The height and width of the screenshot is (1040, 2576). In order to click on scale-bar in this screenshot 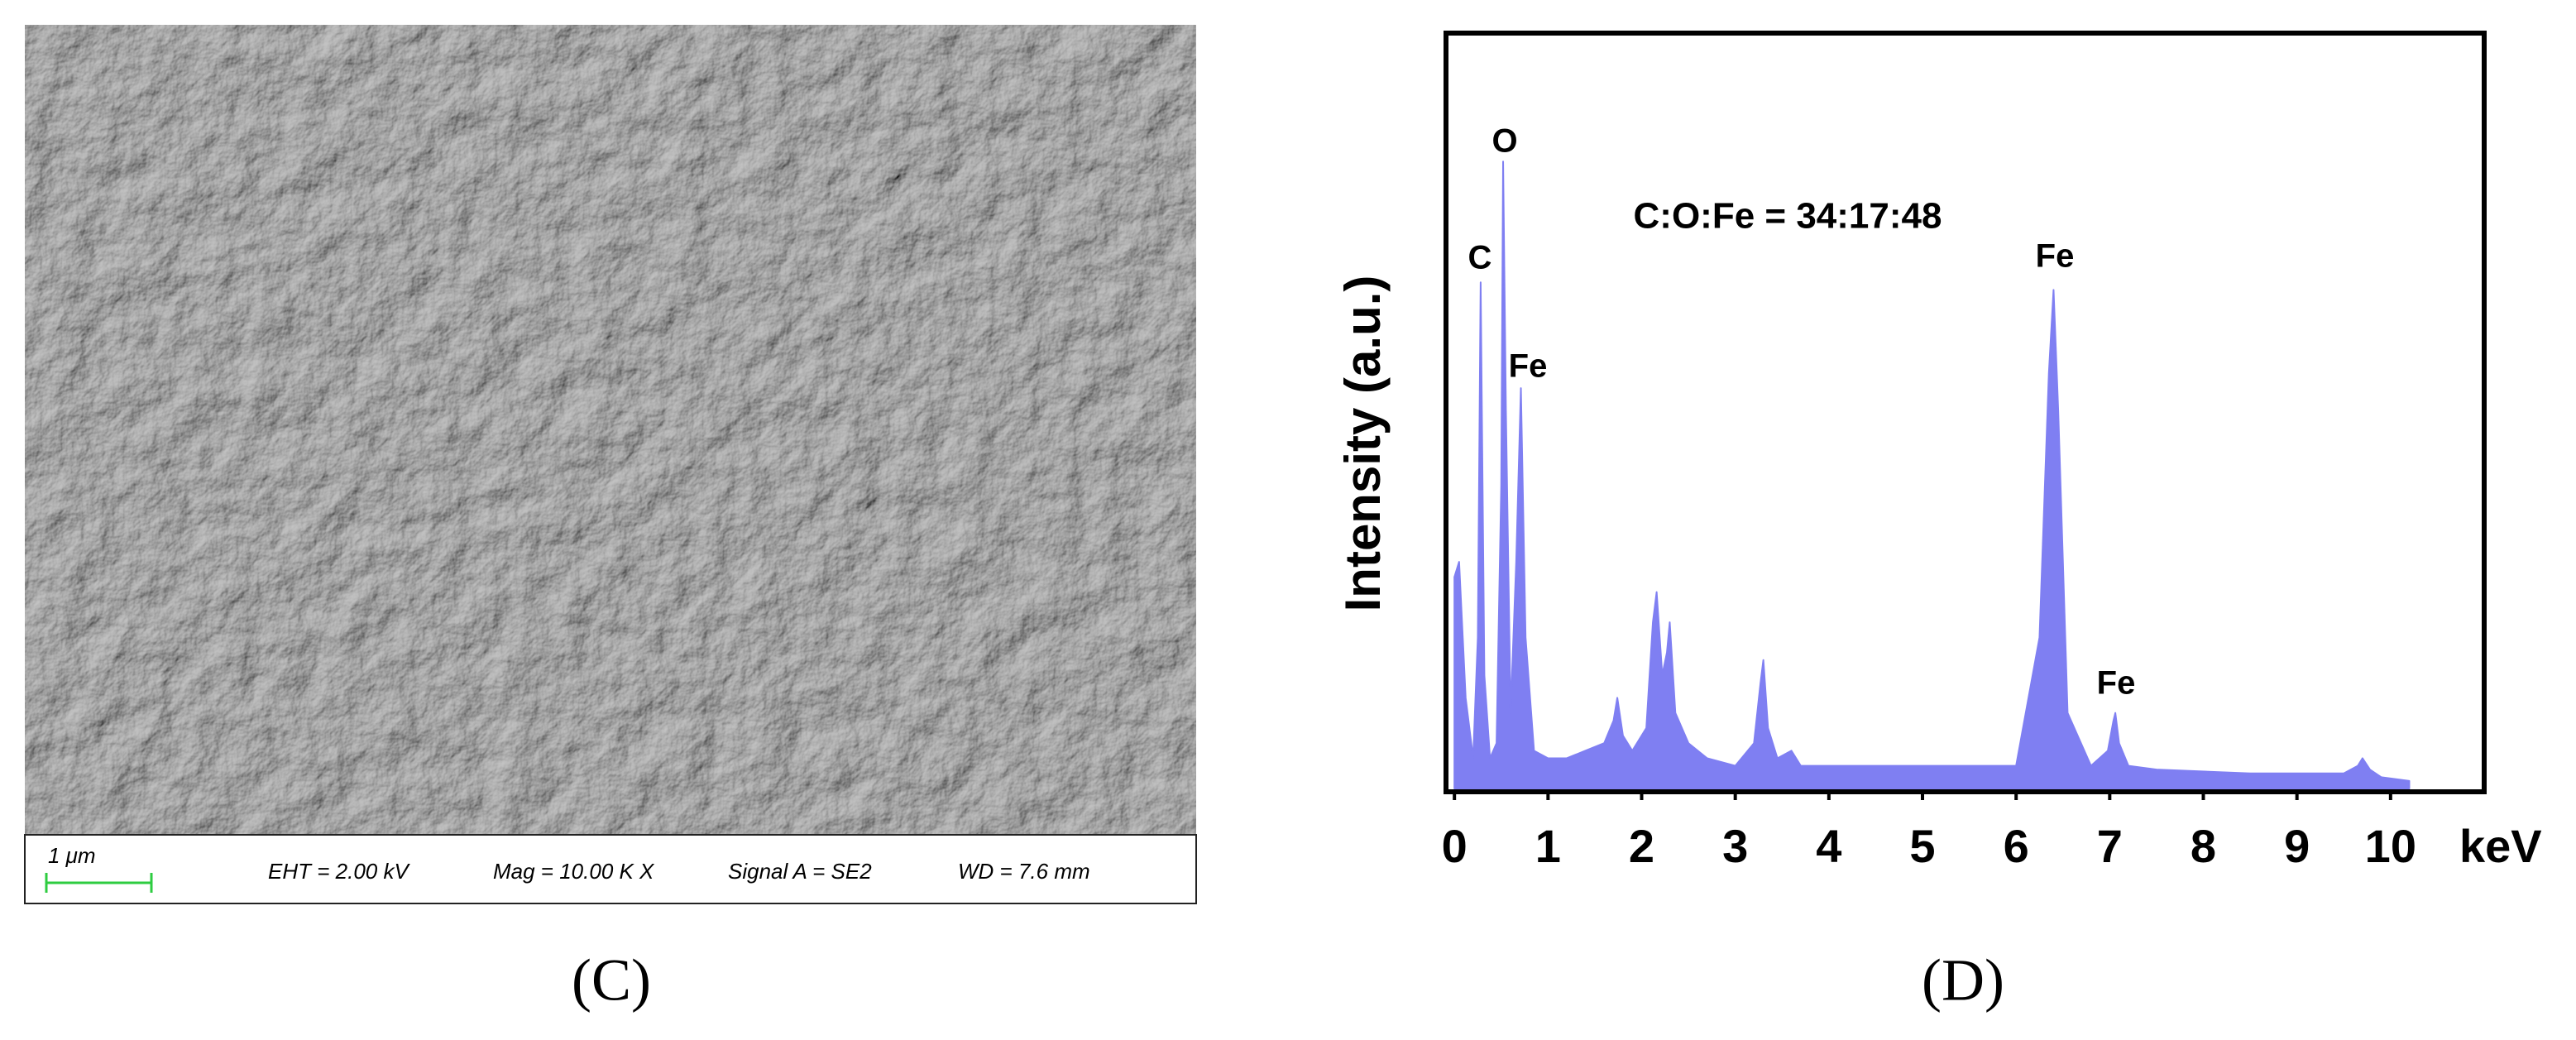, I will do `click(99, 883)`.